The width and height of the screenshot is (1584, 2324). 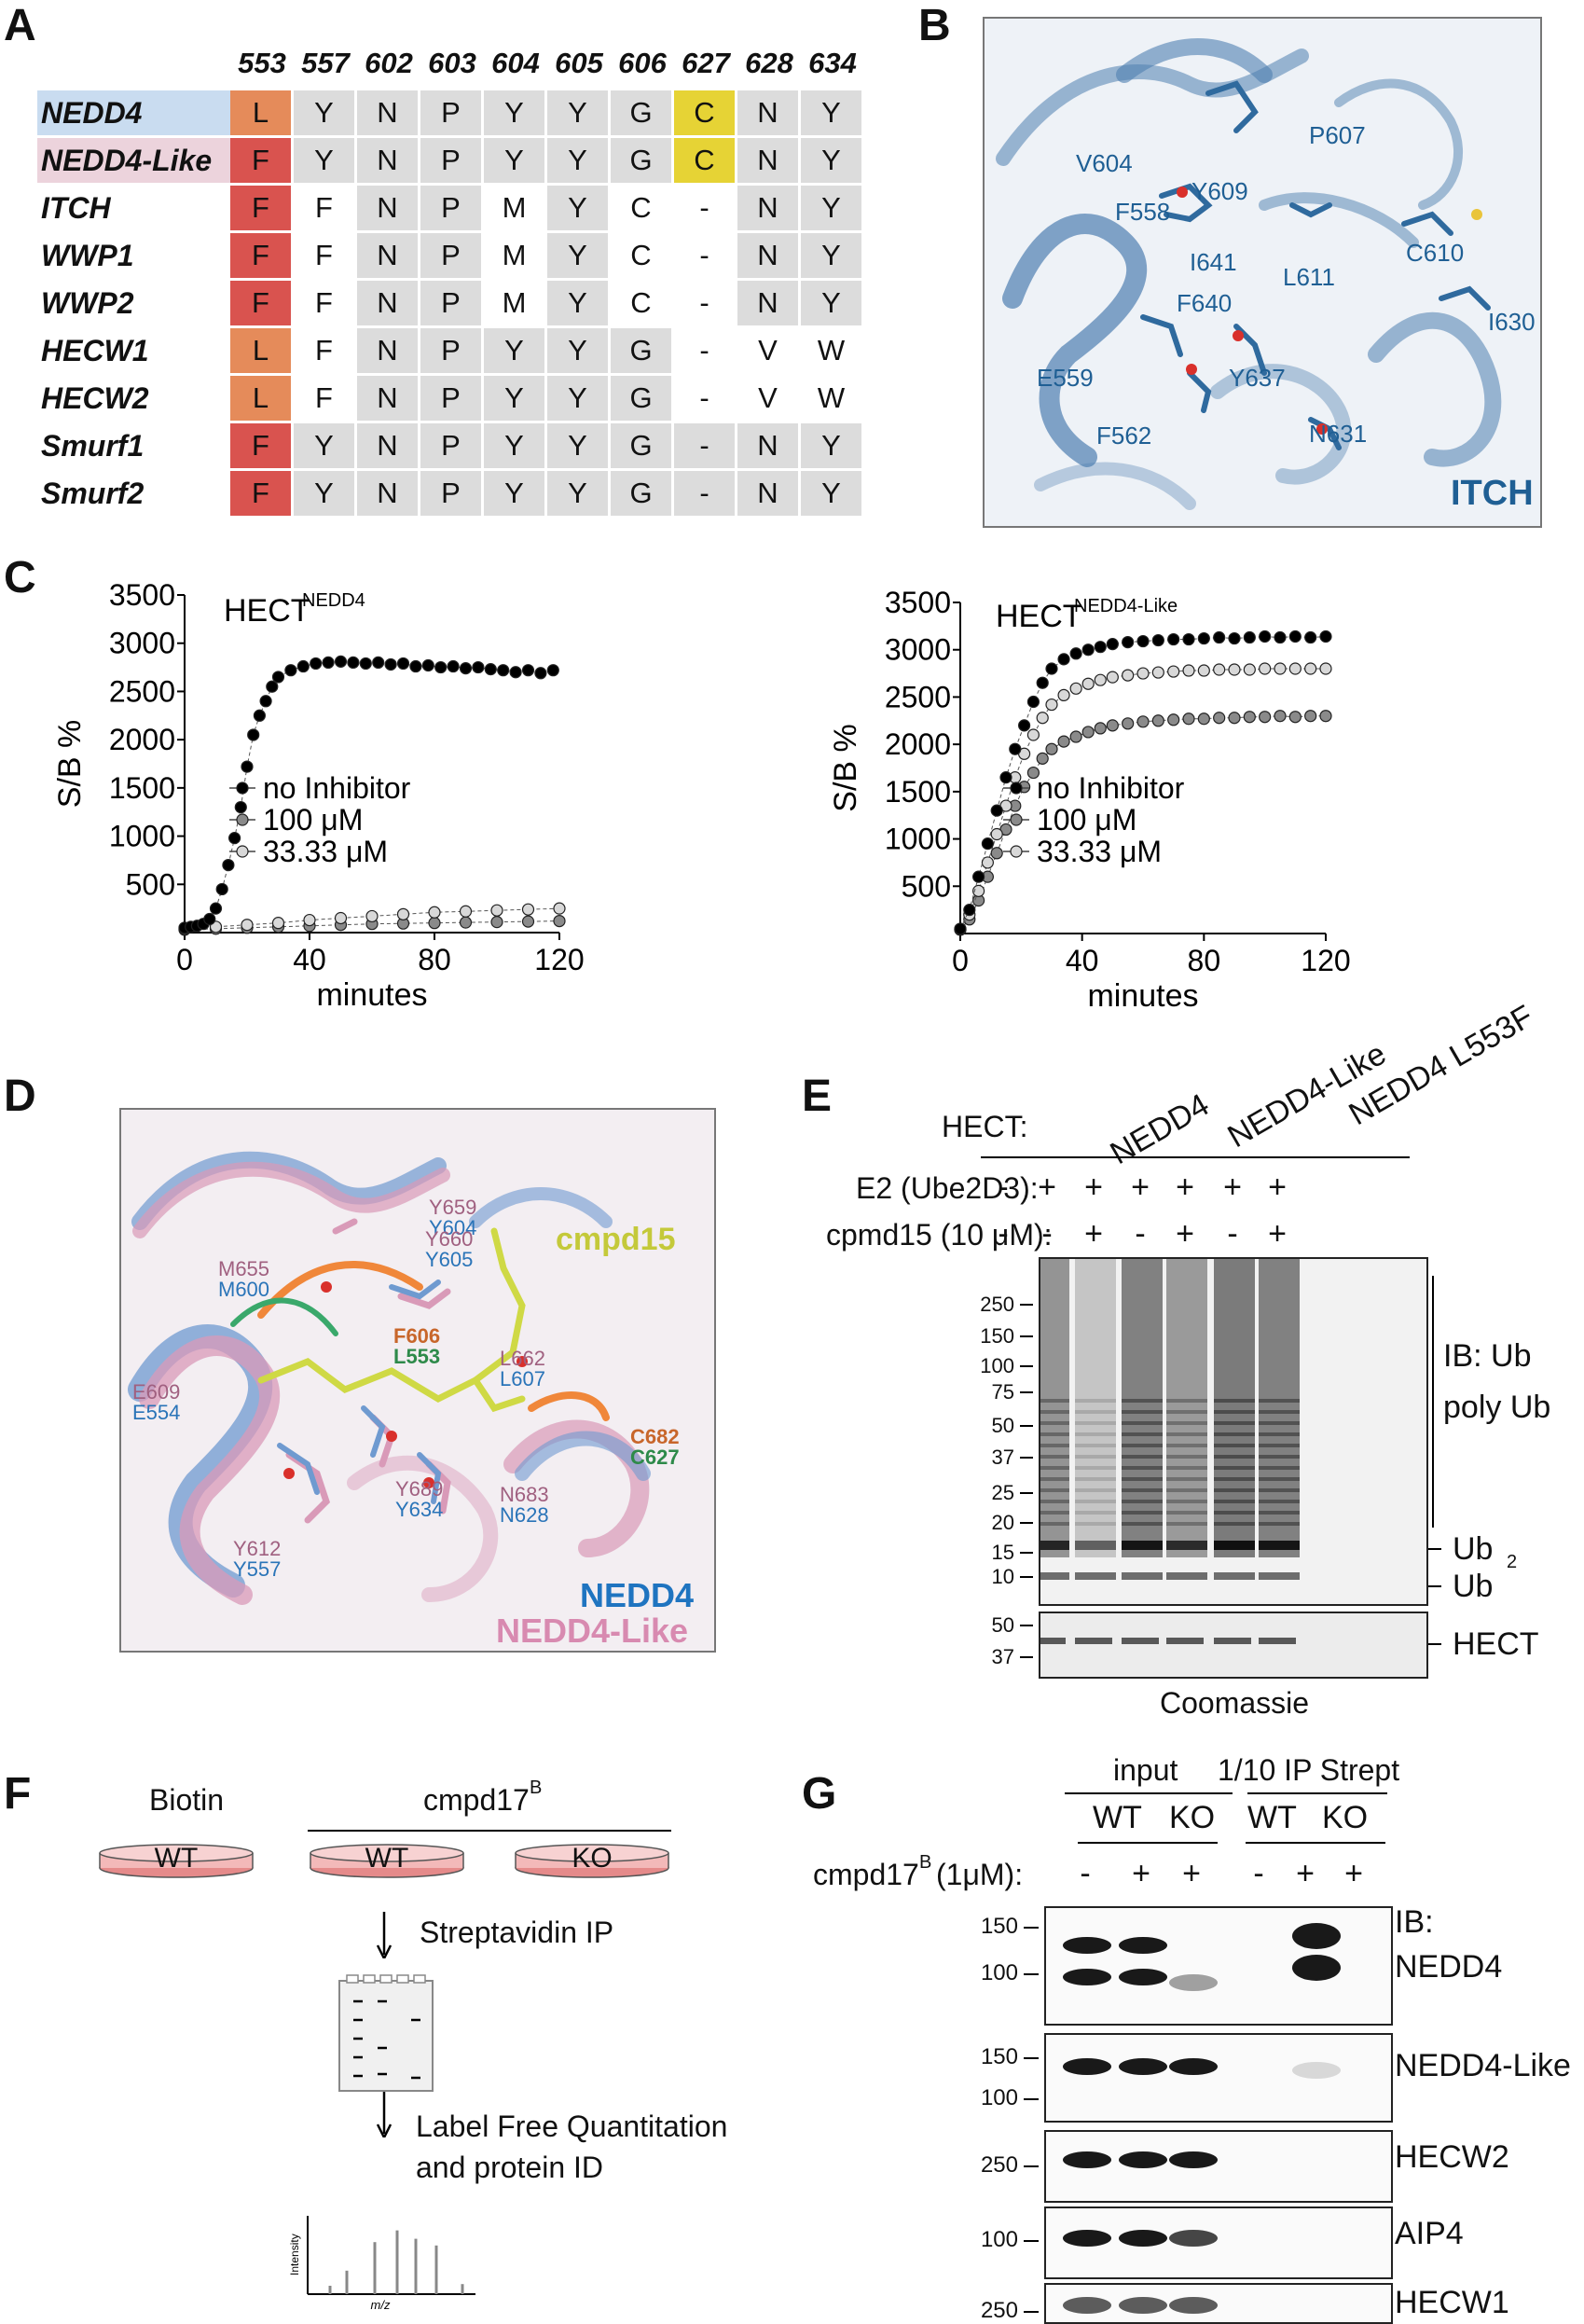 I want to click on residue-label: P607, so click(x=1338, y=135).